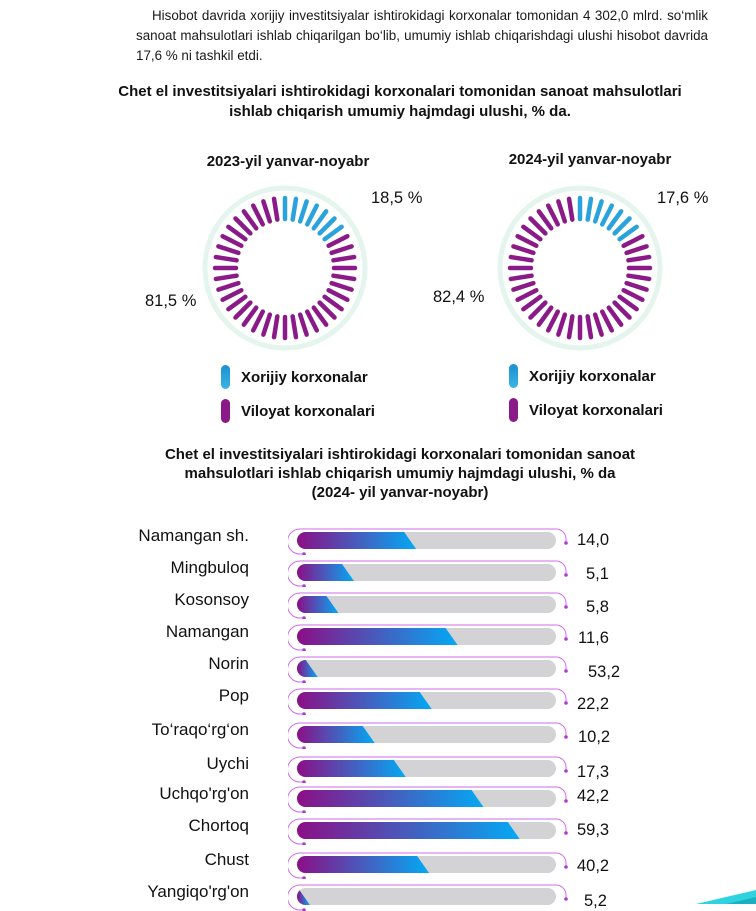  I want to click on bar-value-label: 5,8, so click(597, 607).